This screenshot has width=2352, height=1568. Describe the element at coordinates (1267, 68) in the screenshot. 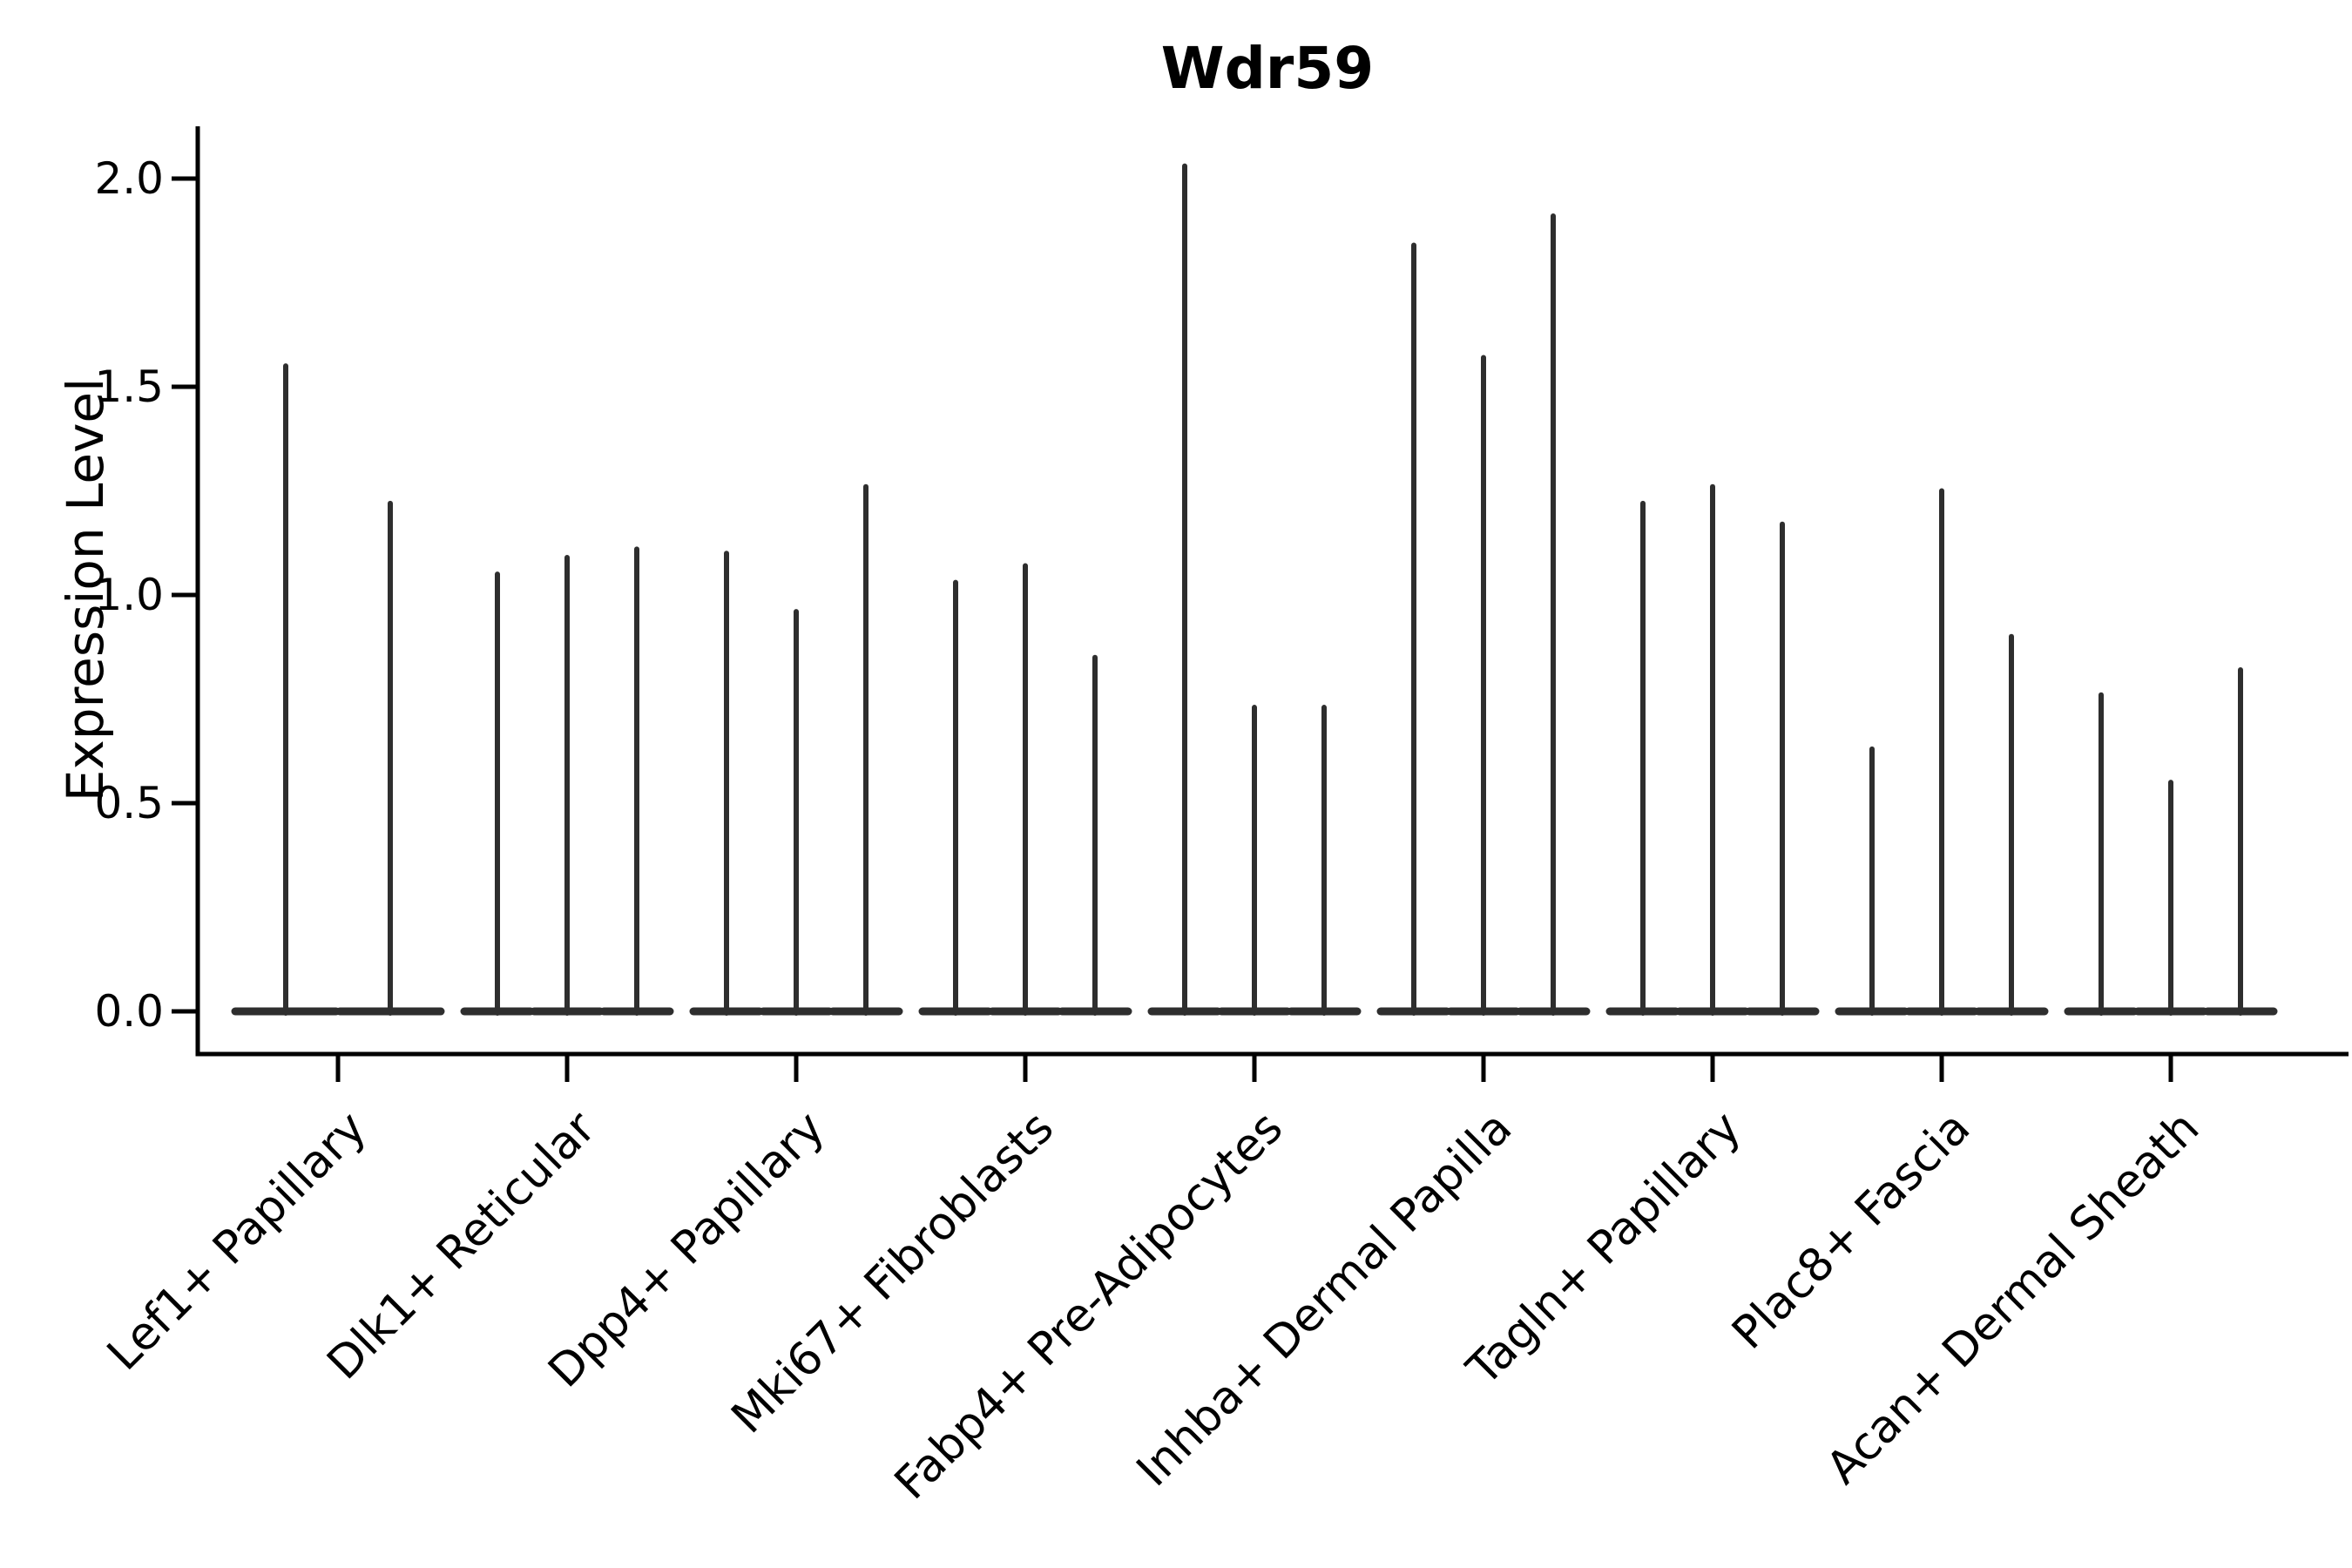

I see `chart-title: Wdr59` at that location.